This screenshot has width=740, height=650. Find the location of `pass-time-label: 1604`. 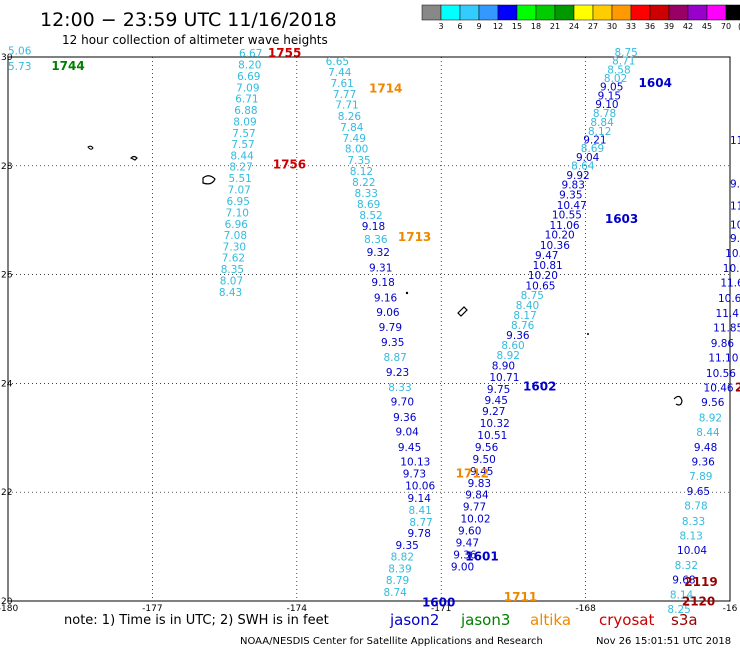

pass-time-label: 1604 is located at coordinates (655, 83).